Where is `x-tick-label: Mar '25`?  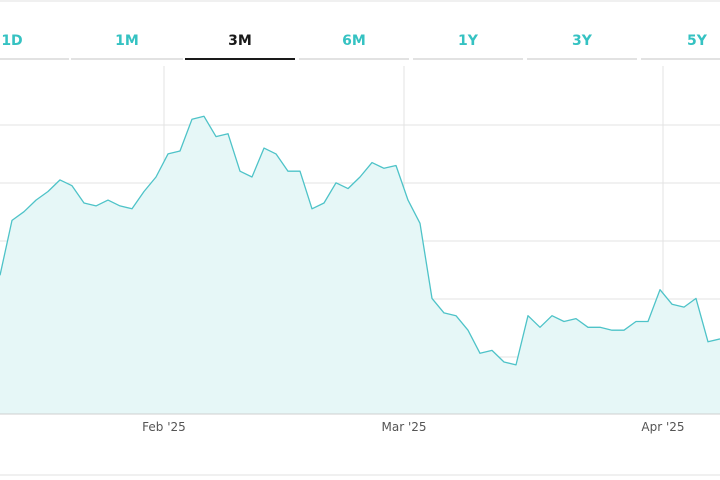 x-tick-label: Mar '25 is located at coordinates (403, 427).